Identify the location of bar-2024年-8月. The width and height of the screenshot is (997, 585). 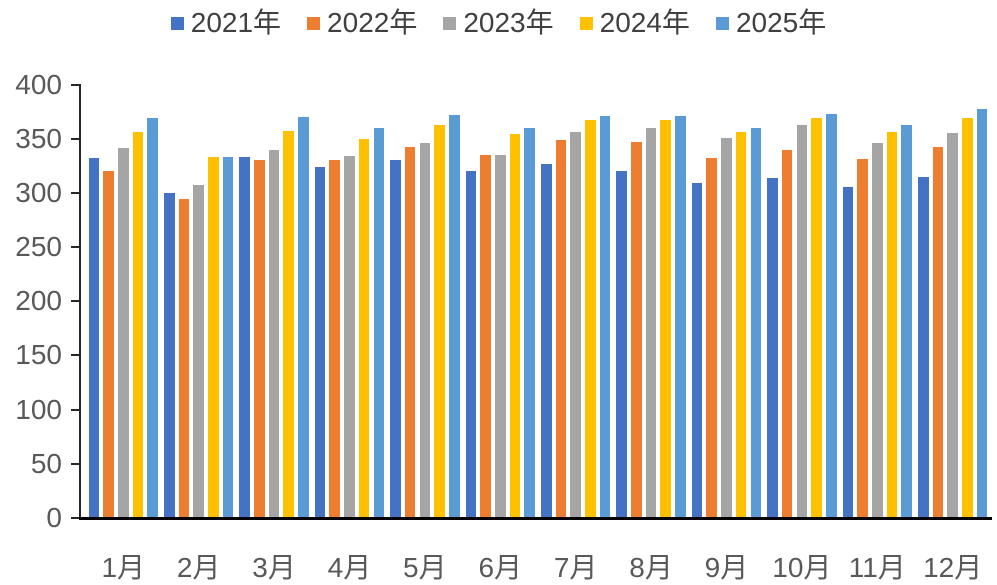
(666, 319).